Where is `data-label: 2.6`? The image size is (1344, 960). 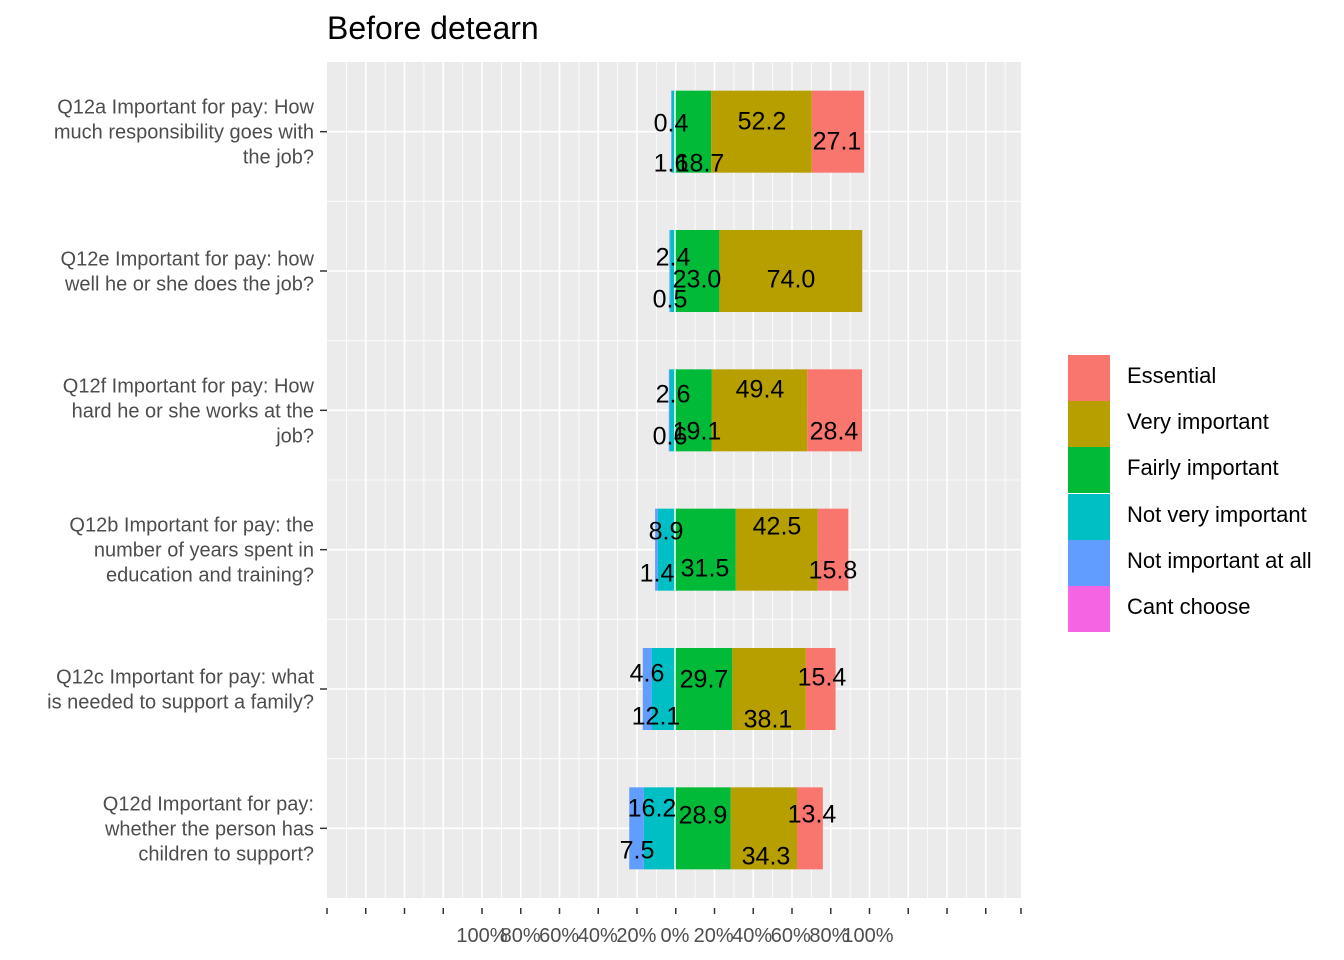
data-label: 2.6 is located at coordinates (673, 395).